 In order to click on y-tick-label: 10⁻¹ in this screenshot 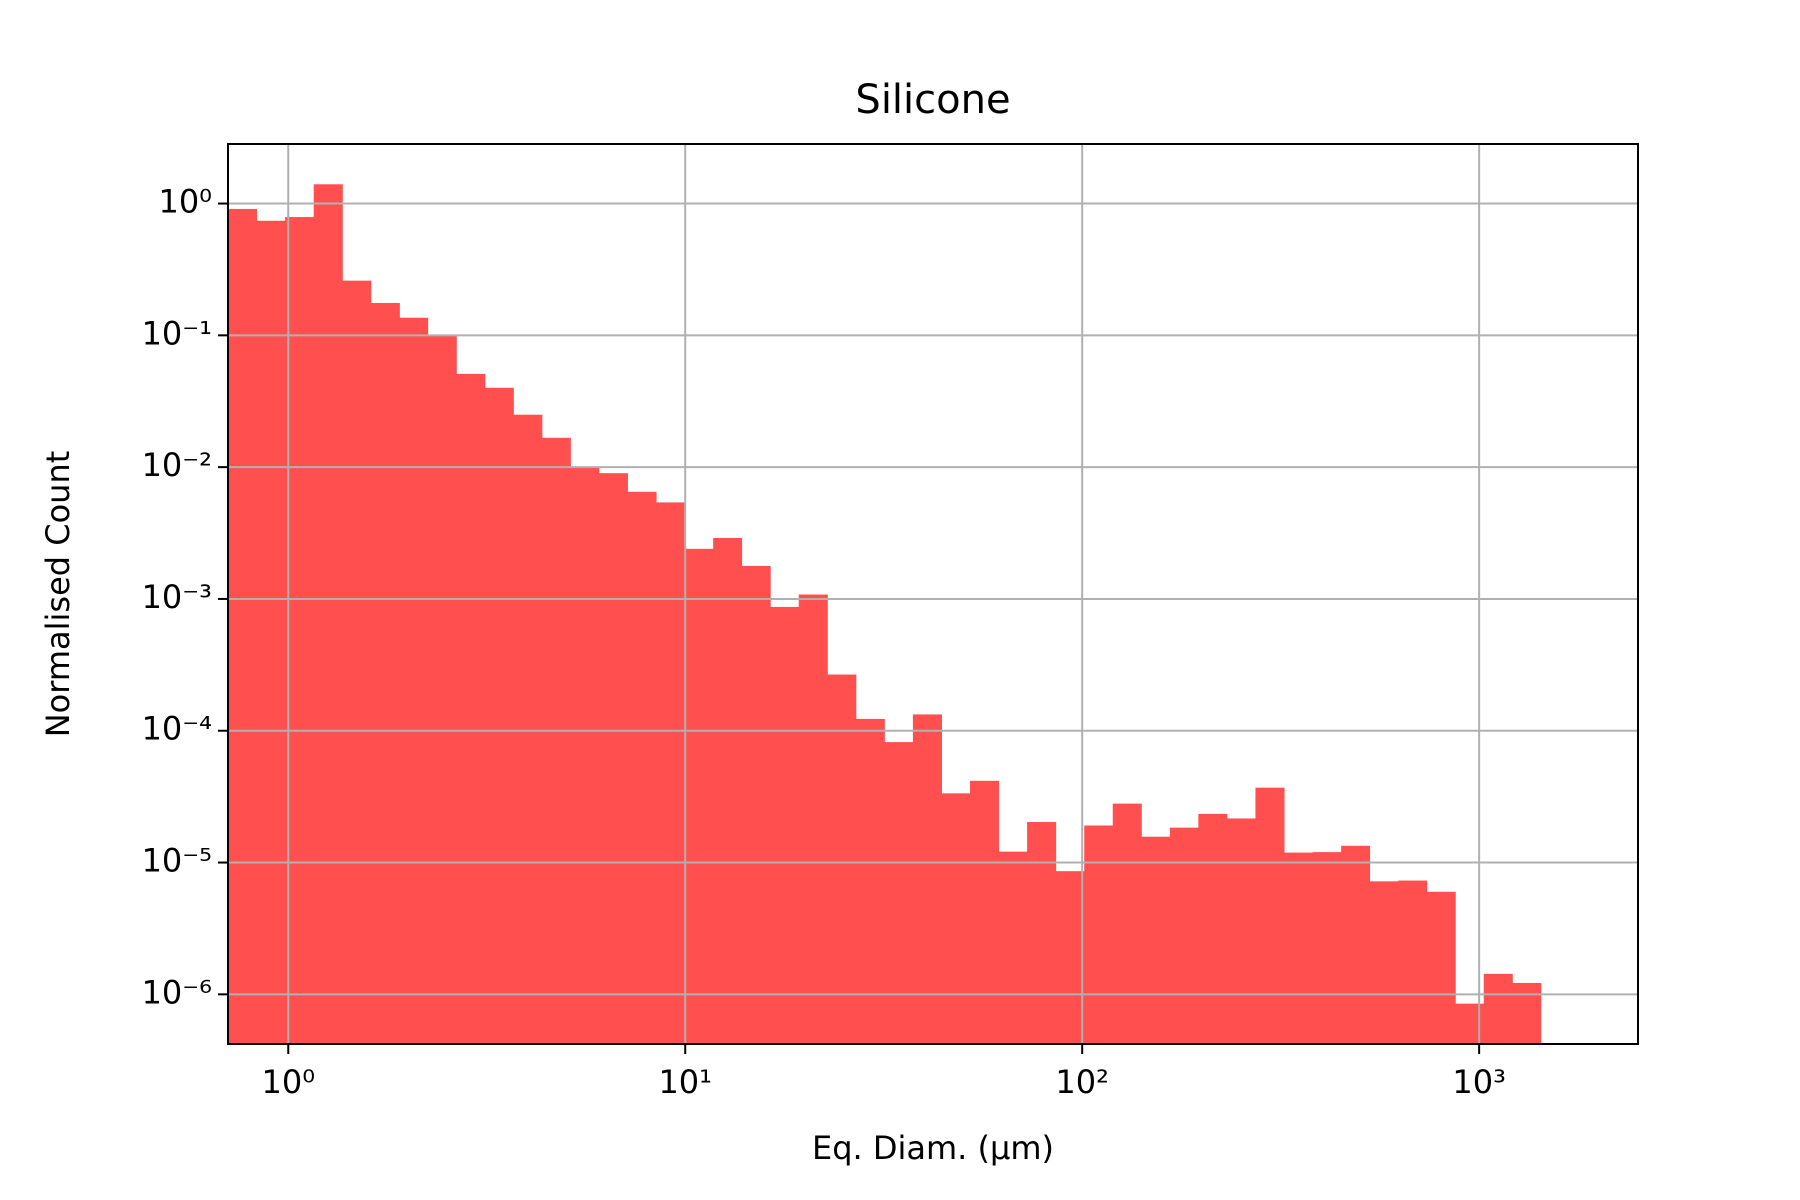, I will do `click(177, 333)`.